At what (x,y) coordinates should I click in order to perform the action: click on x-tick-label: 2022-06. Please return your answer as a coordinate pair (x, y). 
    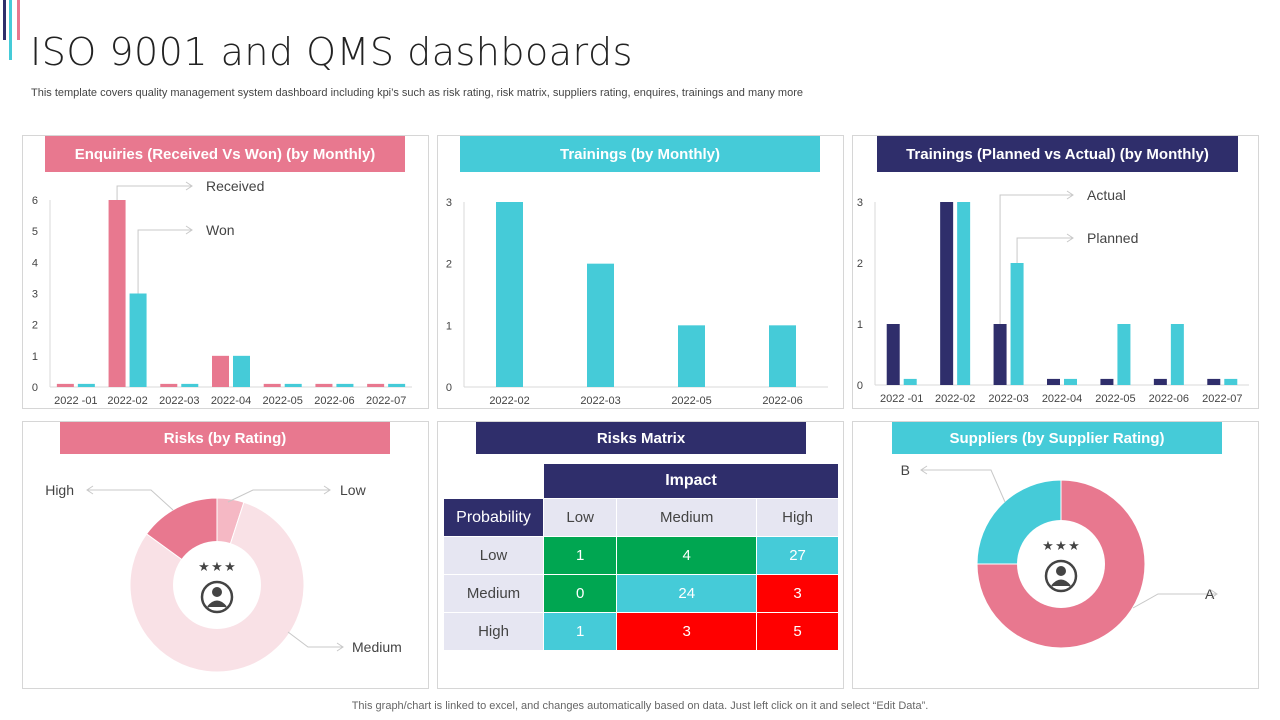
    Looking at the image, I should click on (1169, 399).